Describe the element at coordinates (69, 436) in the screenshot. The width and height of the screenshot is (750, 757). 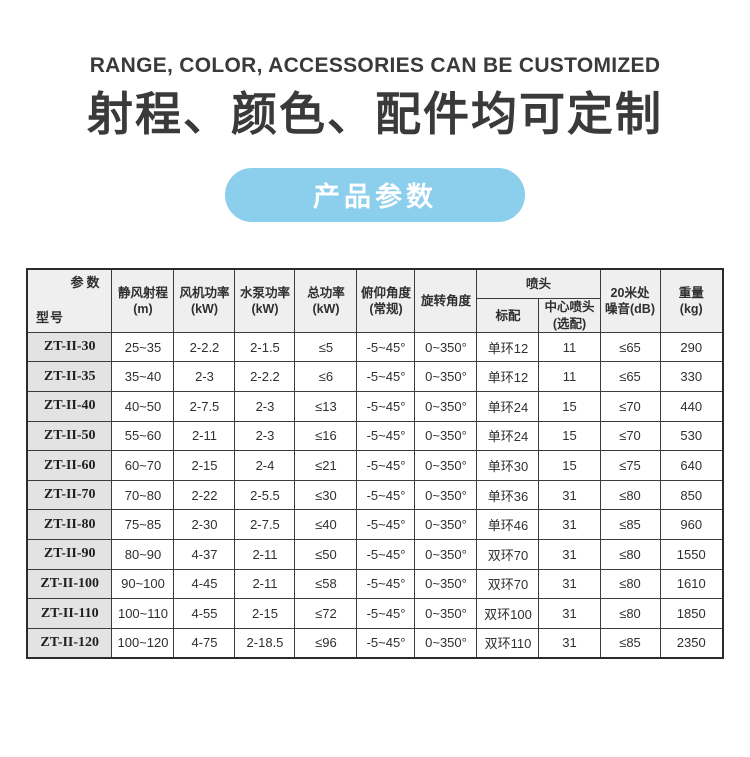
I see `model-cell: ZT-II-50` at that location.